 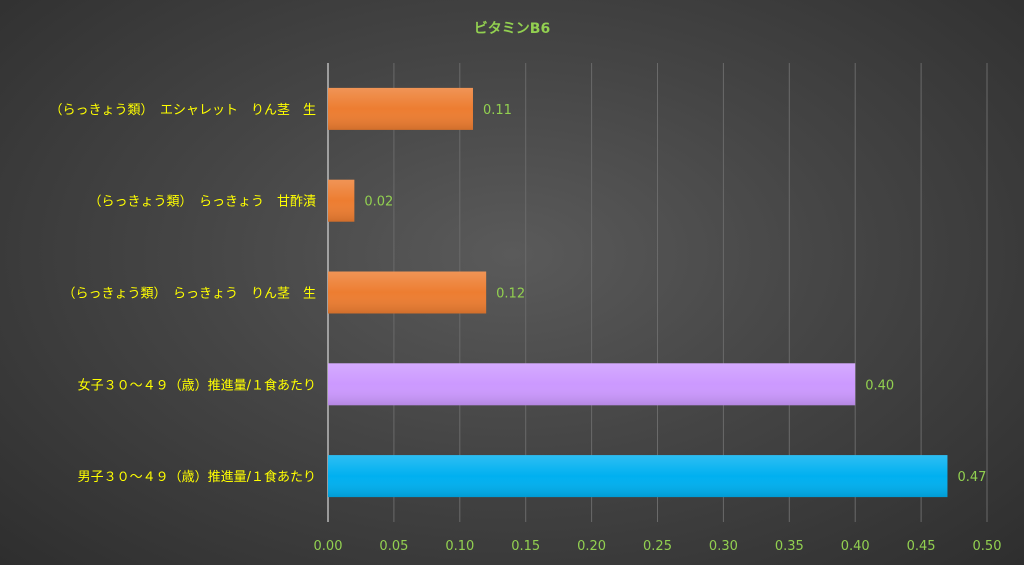 What do you see at coordinates (921, 546) in the screenshot?
I see `x-tick-label: 0.45` at bounding box center [921, 546].